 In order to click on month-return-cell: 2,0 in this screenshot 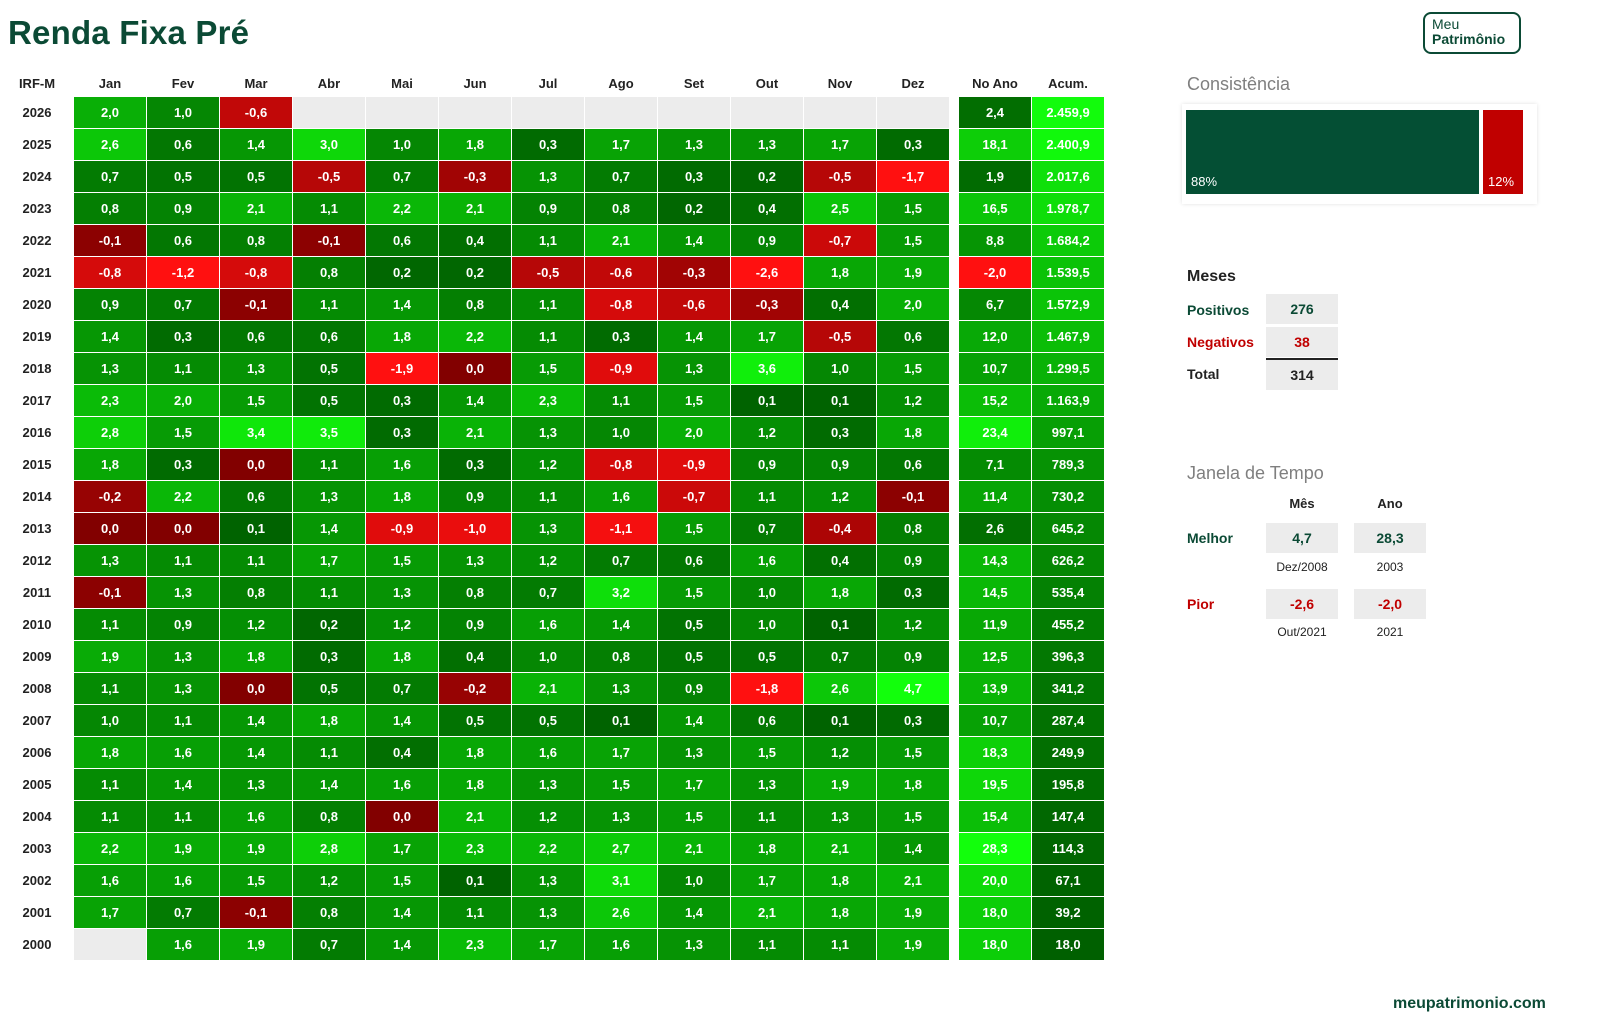, I will do `click(694, 432)`.